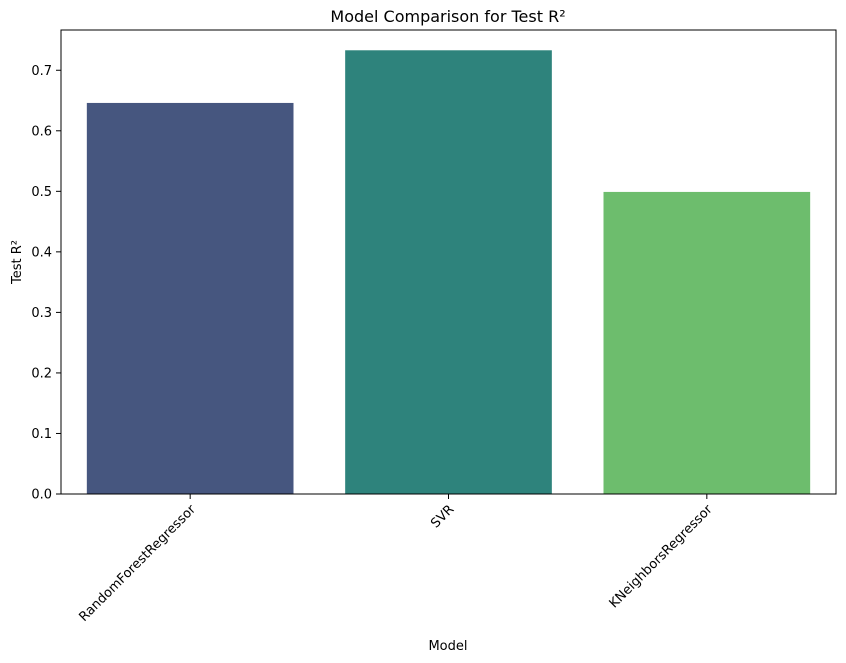 This screenshot has height=663, width=846. What do you see at coordinates (137, 563) in the screenshot?
I see `x-tick-label: RandomForestRegressor` at bounding box center [137, 563].